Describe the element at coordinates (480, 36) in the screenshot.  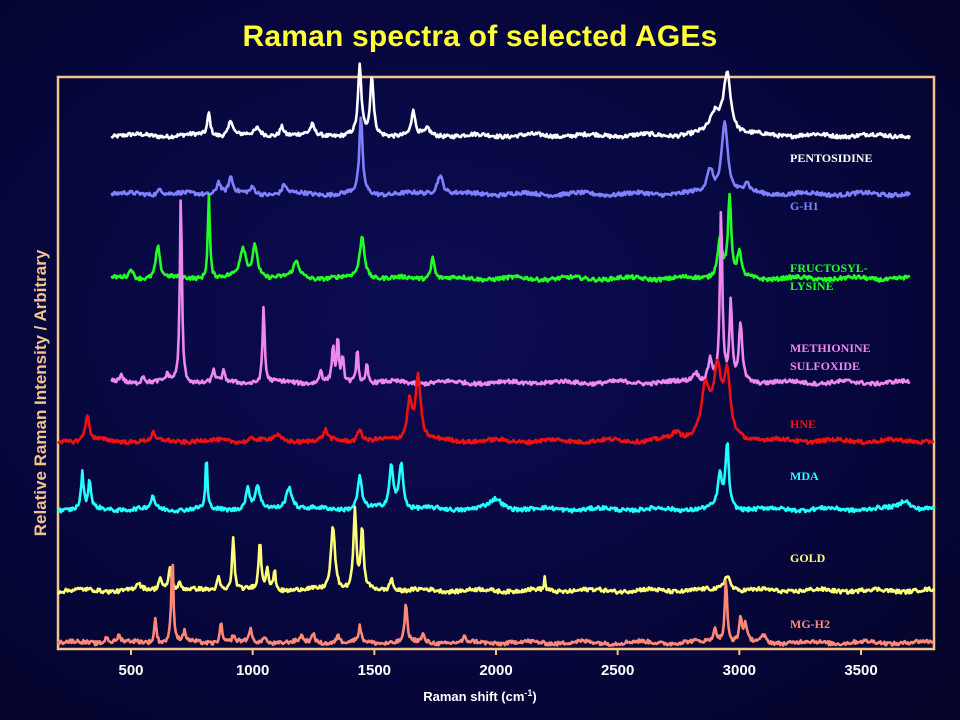
I see `chart-title: Raman spectra of selected AGEs` at that location.